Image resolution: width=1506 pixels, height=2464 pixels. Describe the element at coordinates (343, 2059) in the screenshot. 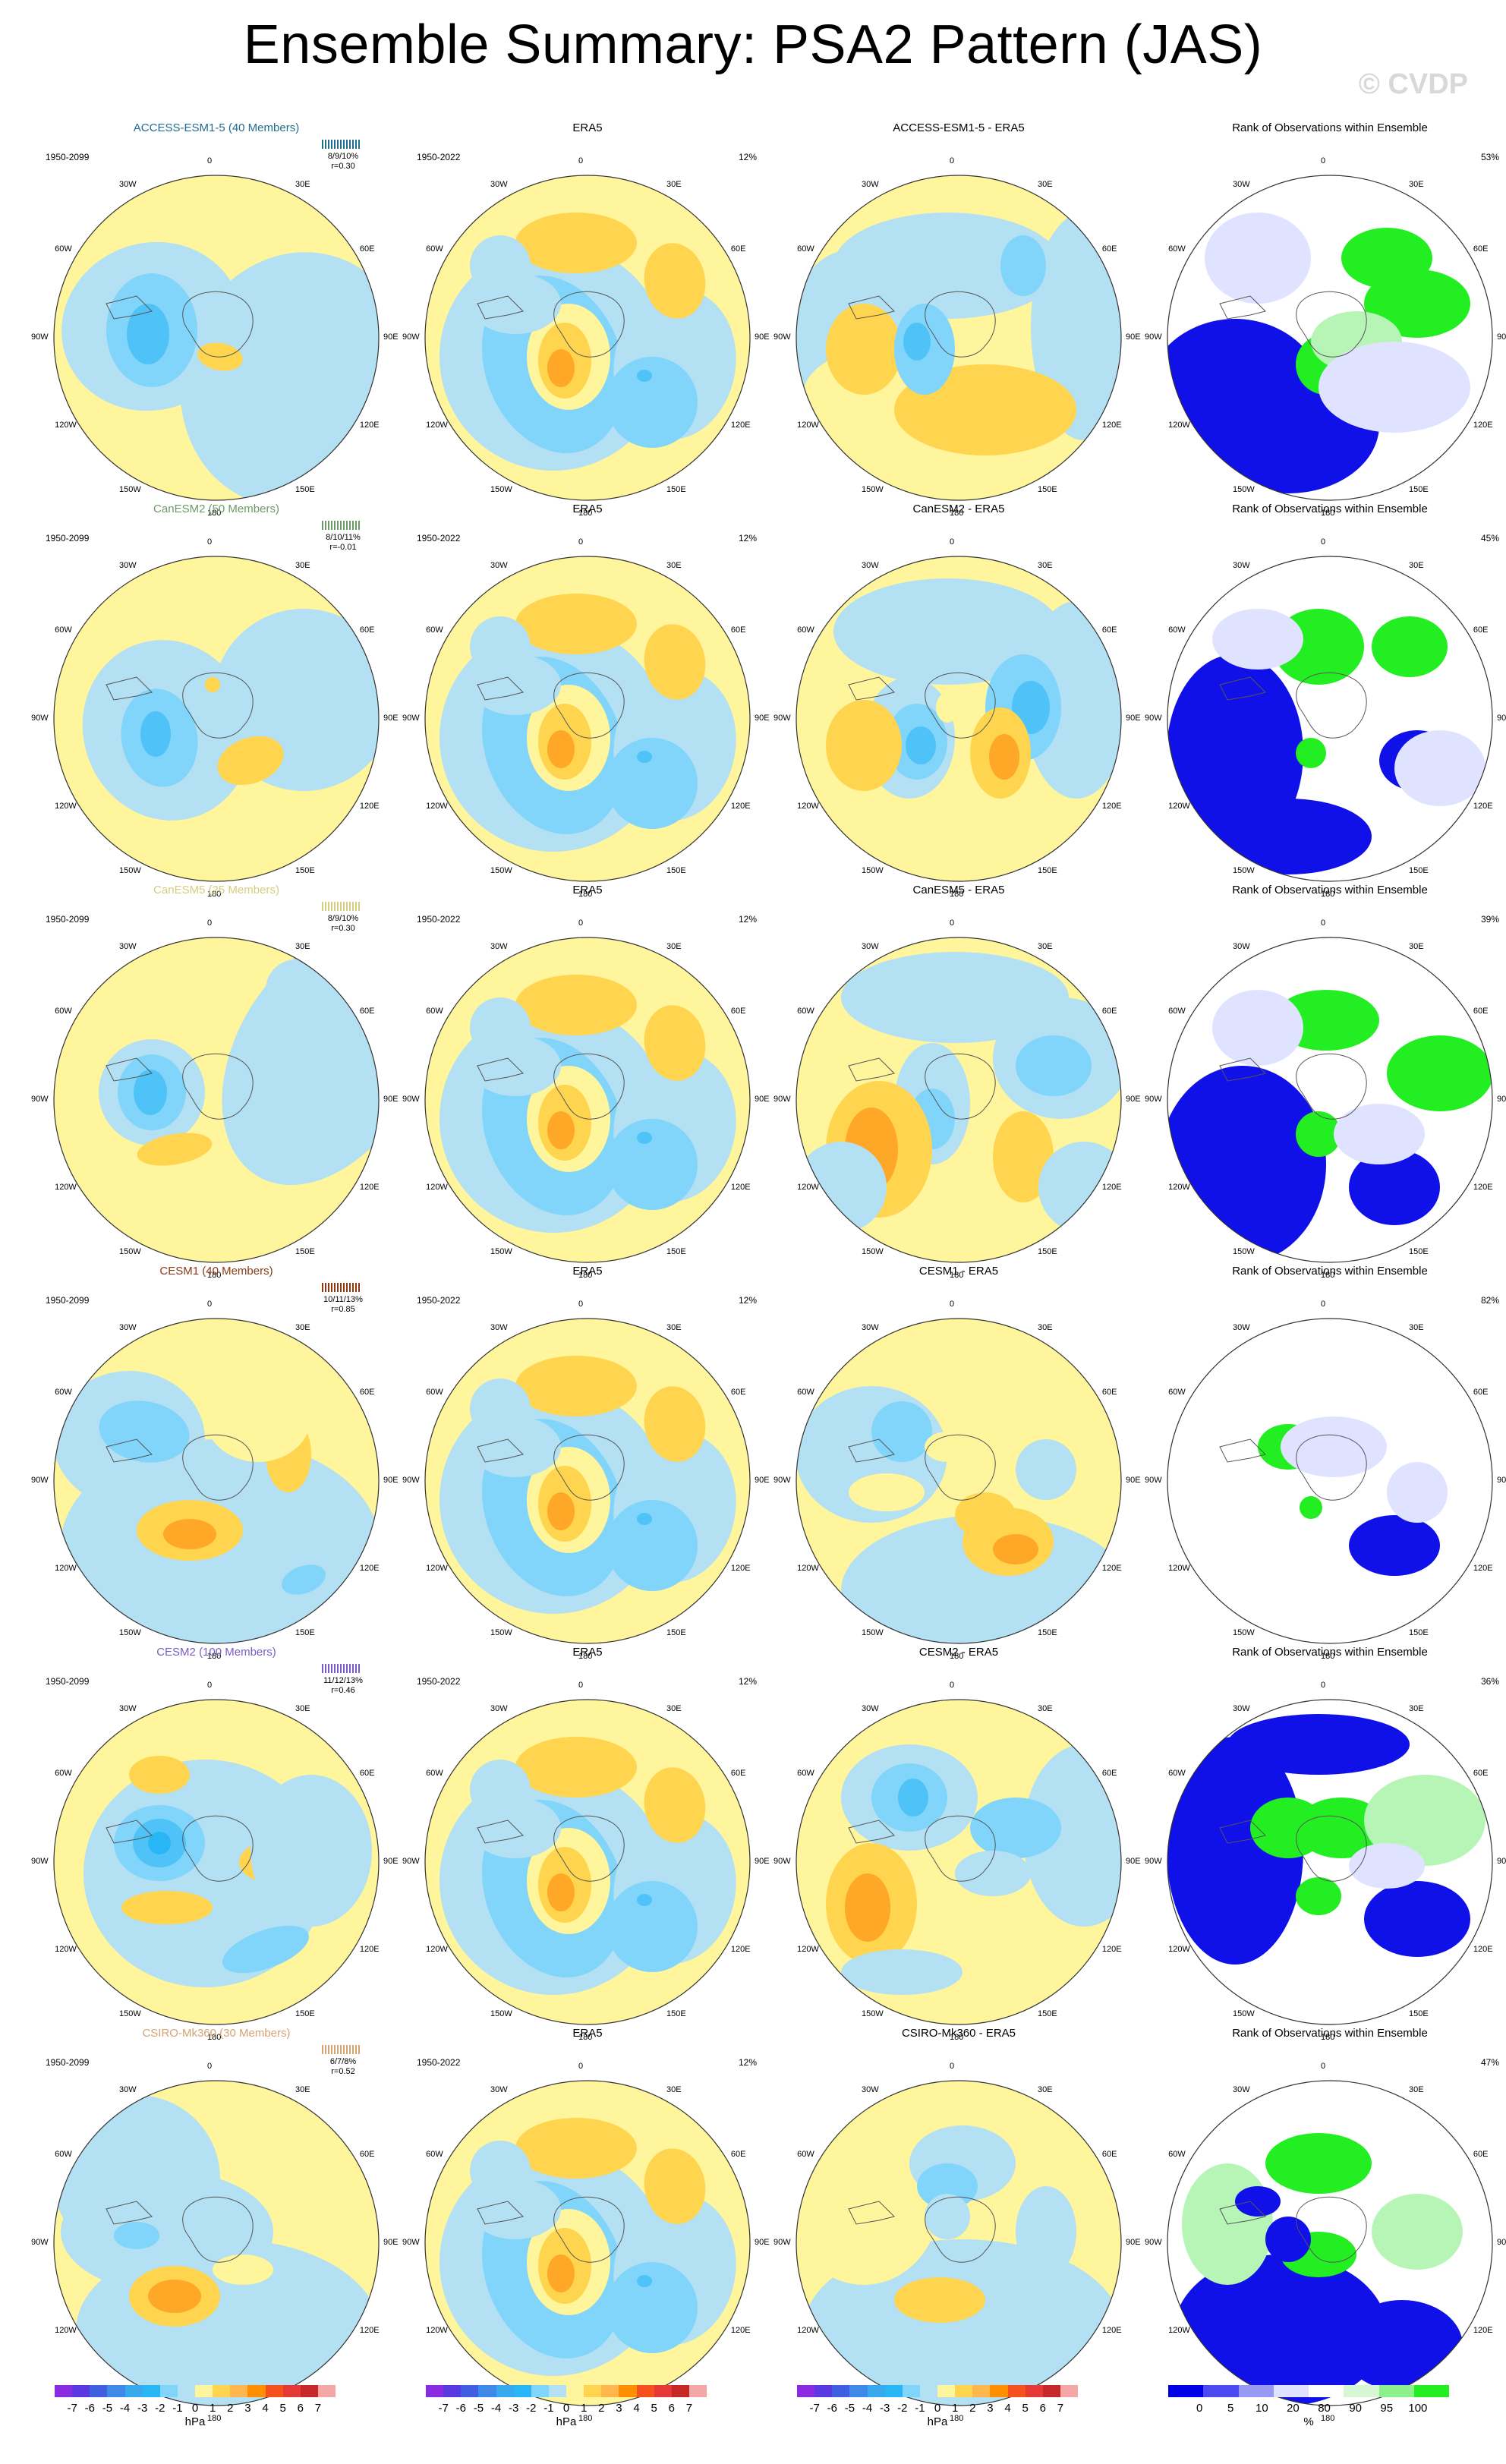

I see `model-stats: 6/7/8% r=0.52` at that location.